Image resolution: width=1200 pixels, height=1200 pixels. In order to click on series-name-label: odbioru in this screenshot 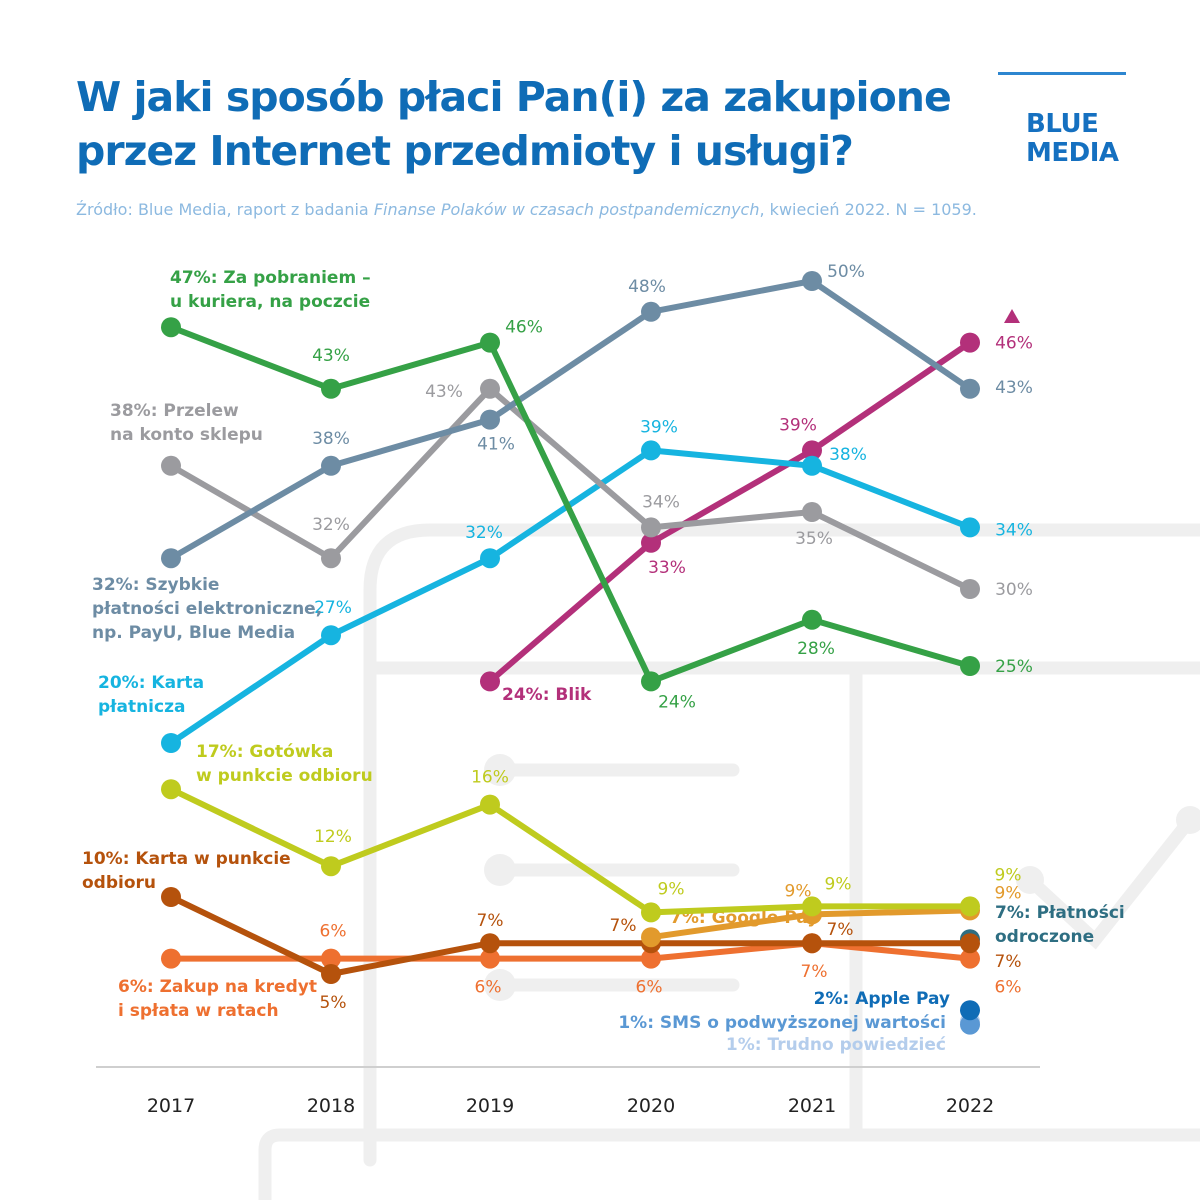, I will do `click(119, 883)`.